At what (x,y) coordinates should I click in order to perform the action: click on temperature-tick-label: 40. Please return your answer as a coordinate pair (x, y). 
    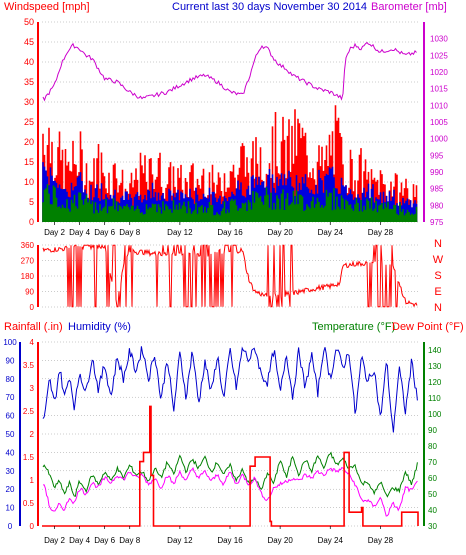
    Looking at the image, I should click on (432, 510).